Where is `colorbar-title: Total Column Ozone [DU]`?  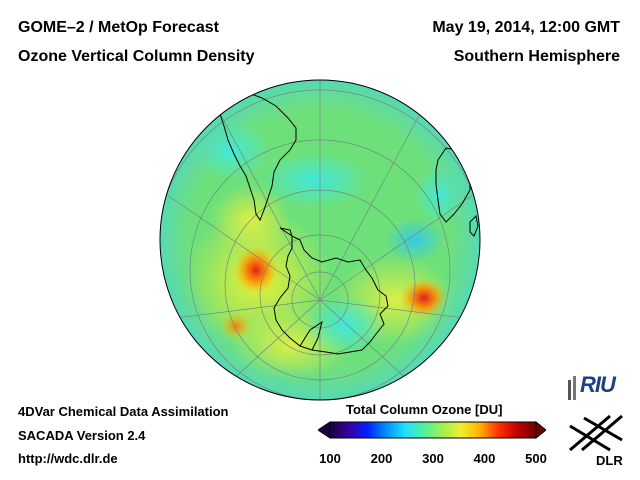
colorbar-title: Total Column Ozone [DU] is located at coordinates (424, 409).